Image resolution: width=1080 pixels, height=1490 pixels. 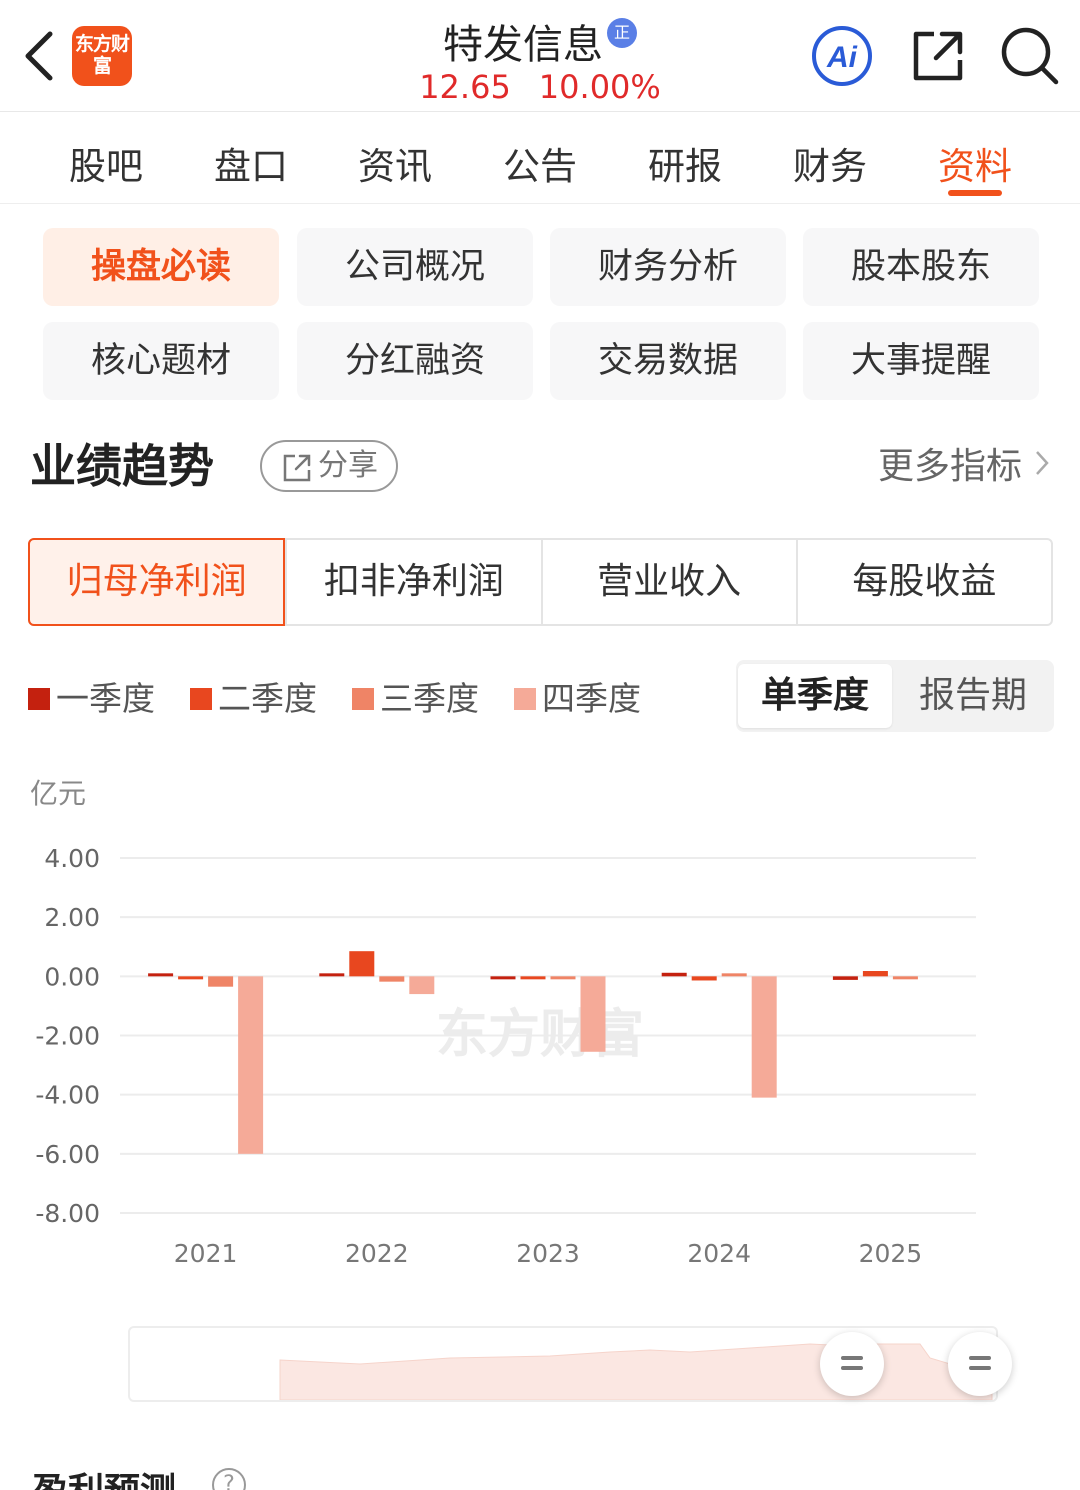 I want to click on tab-news: 资讯, so click(x=395, y=166).